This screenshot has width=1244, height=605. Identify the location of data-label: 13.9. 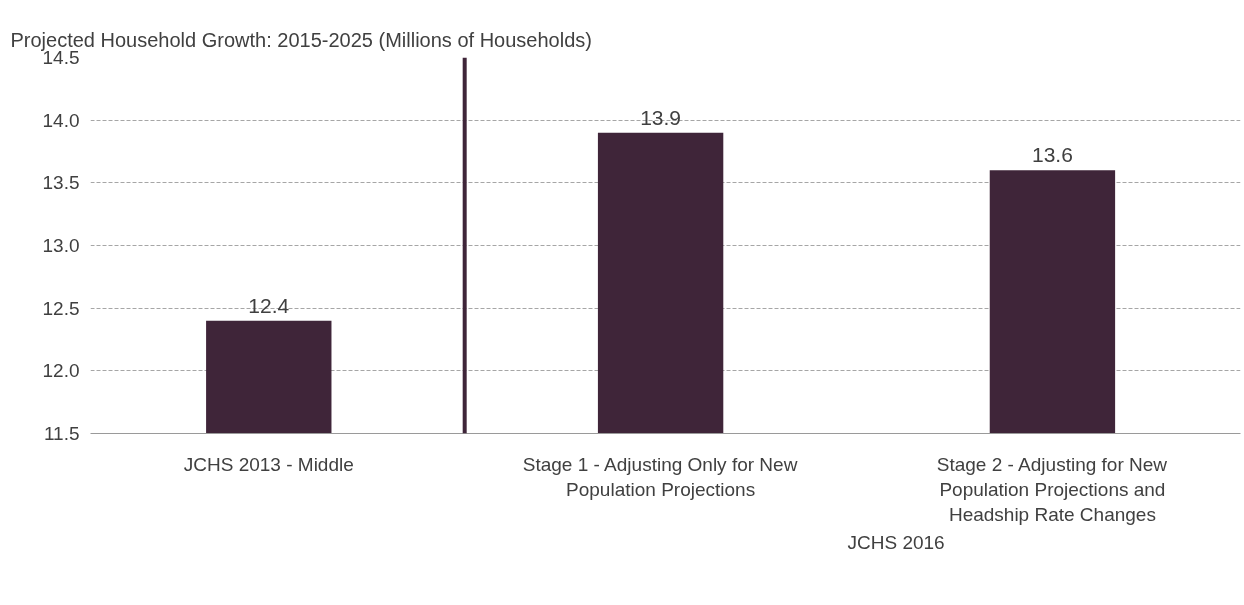
(661, 117).